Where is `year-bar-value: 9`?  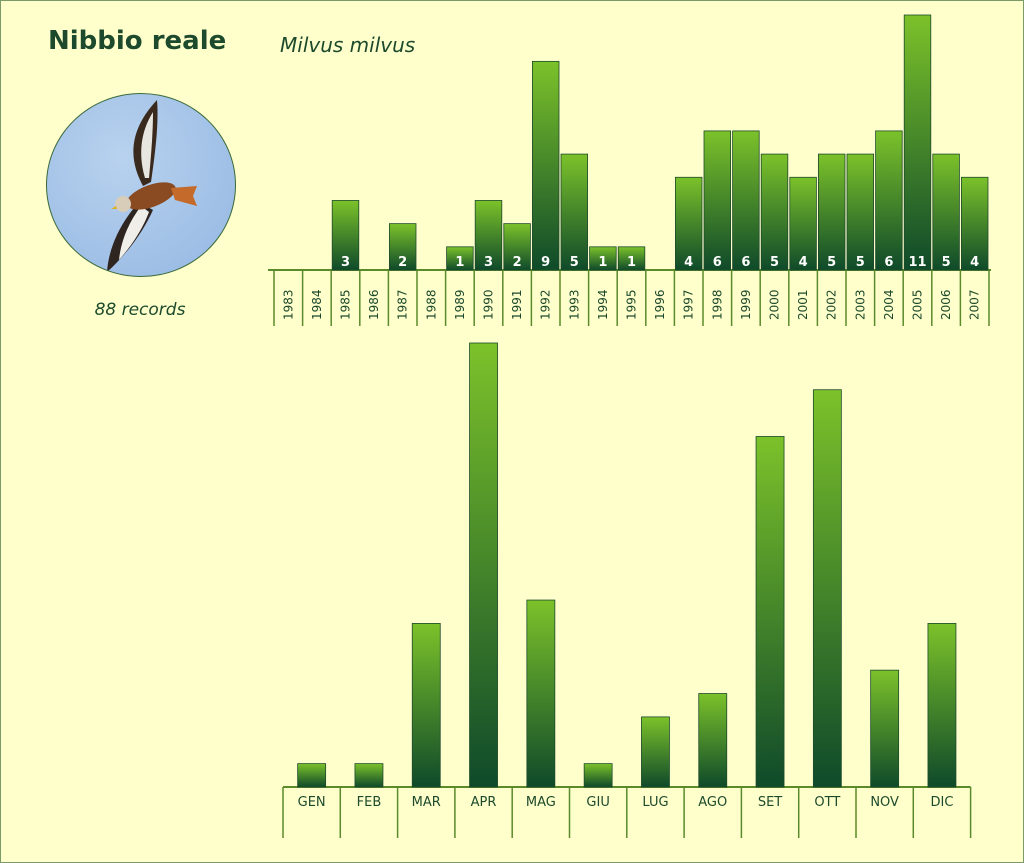 year-bar-value: 9 is located at coordinates (545, 262).